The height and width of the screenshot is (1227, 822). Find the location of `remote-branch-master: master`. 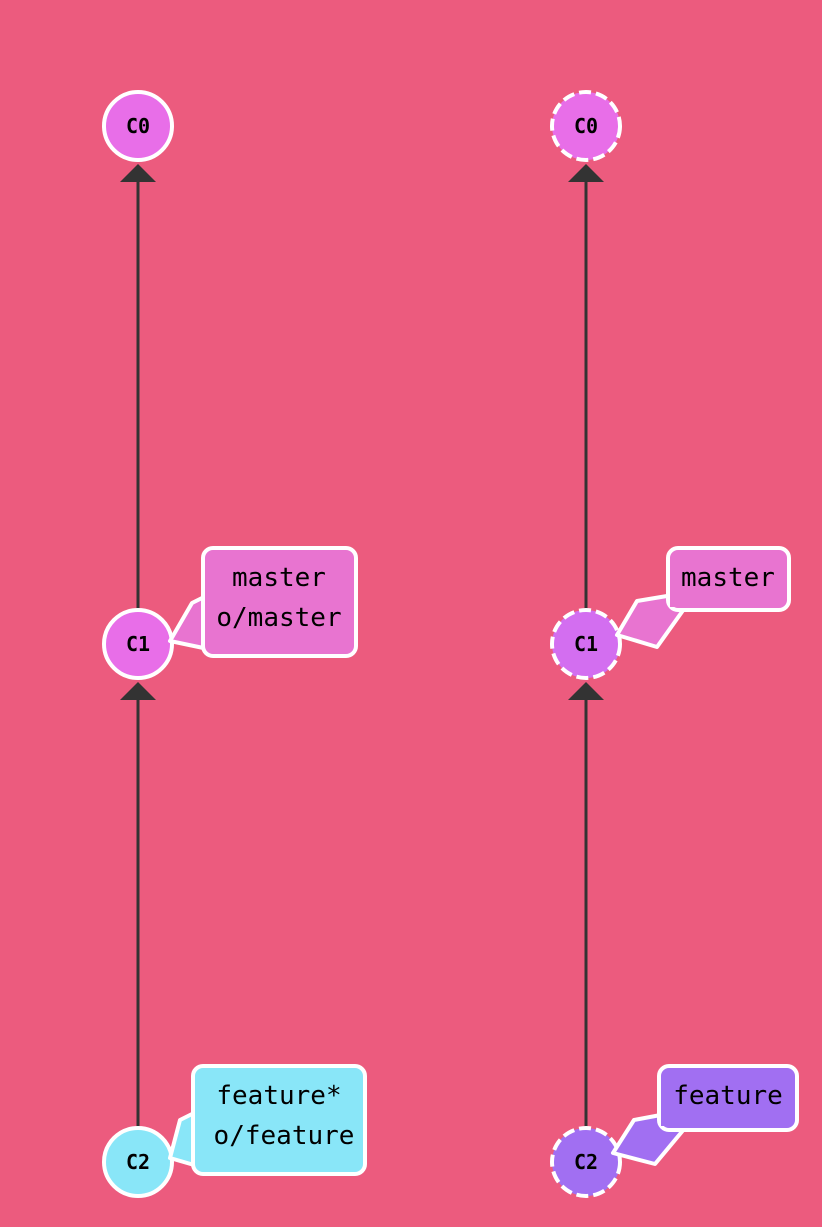

remote-branch-master: master is located at coordinates (703, 597).